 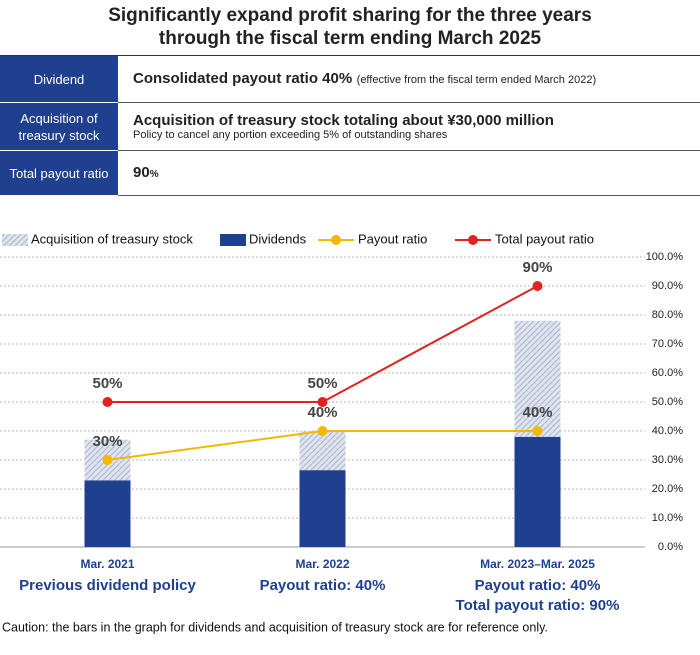 I want to click on row-main: 90, so click(x=141, y=172).